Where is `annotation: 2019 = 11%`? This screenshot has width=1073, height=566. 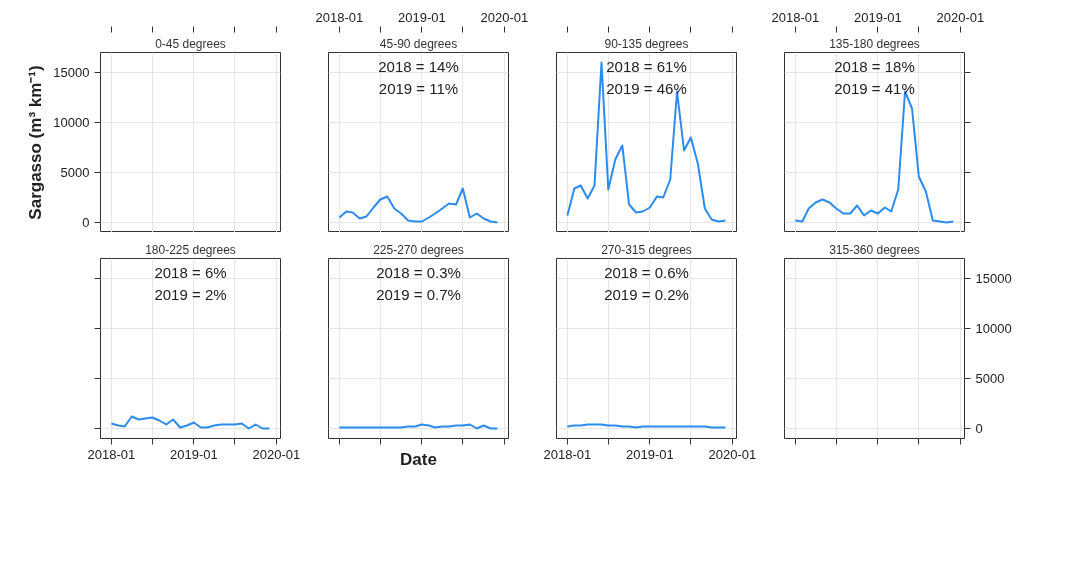 annotation: 2019 = 11% is located at coordinates (418, 88).